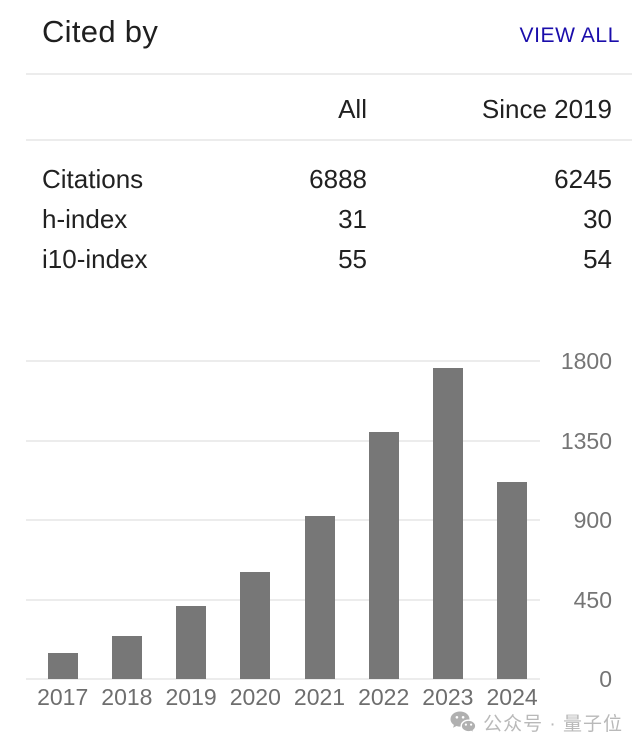 The image size is (644, 750). Describe the element at coordinates (384, 697) in the screenshot. I see `x-axis-tick-label: 2022` at that location.